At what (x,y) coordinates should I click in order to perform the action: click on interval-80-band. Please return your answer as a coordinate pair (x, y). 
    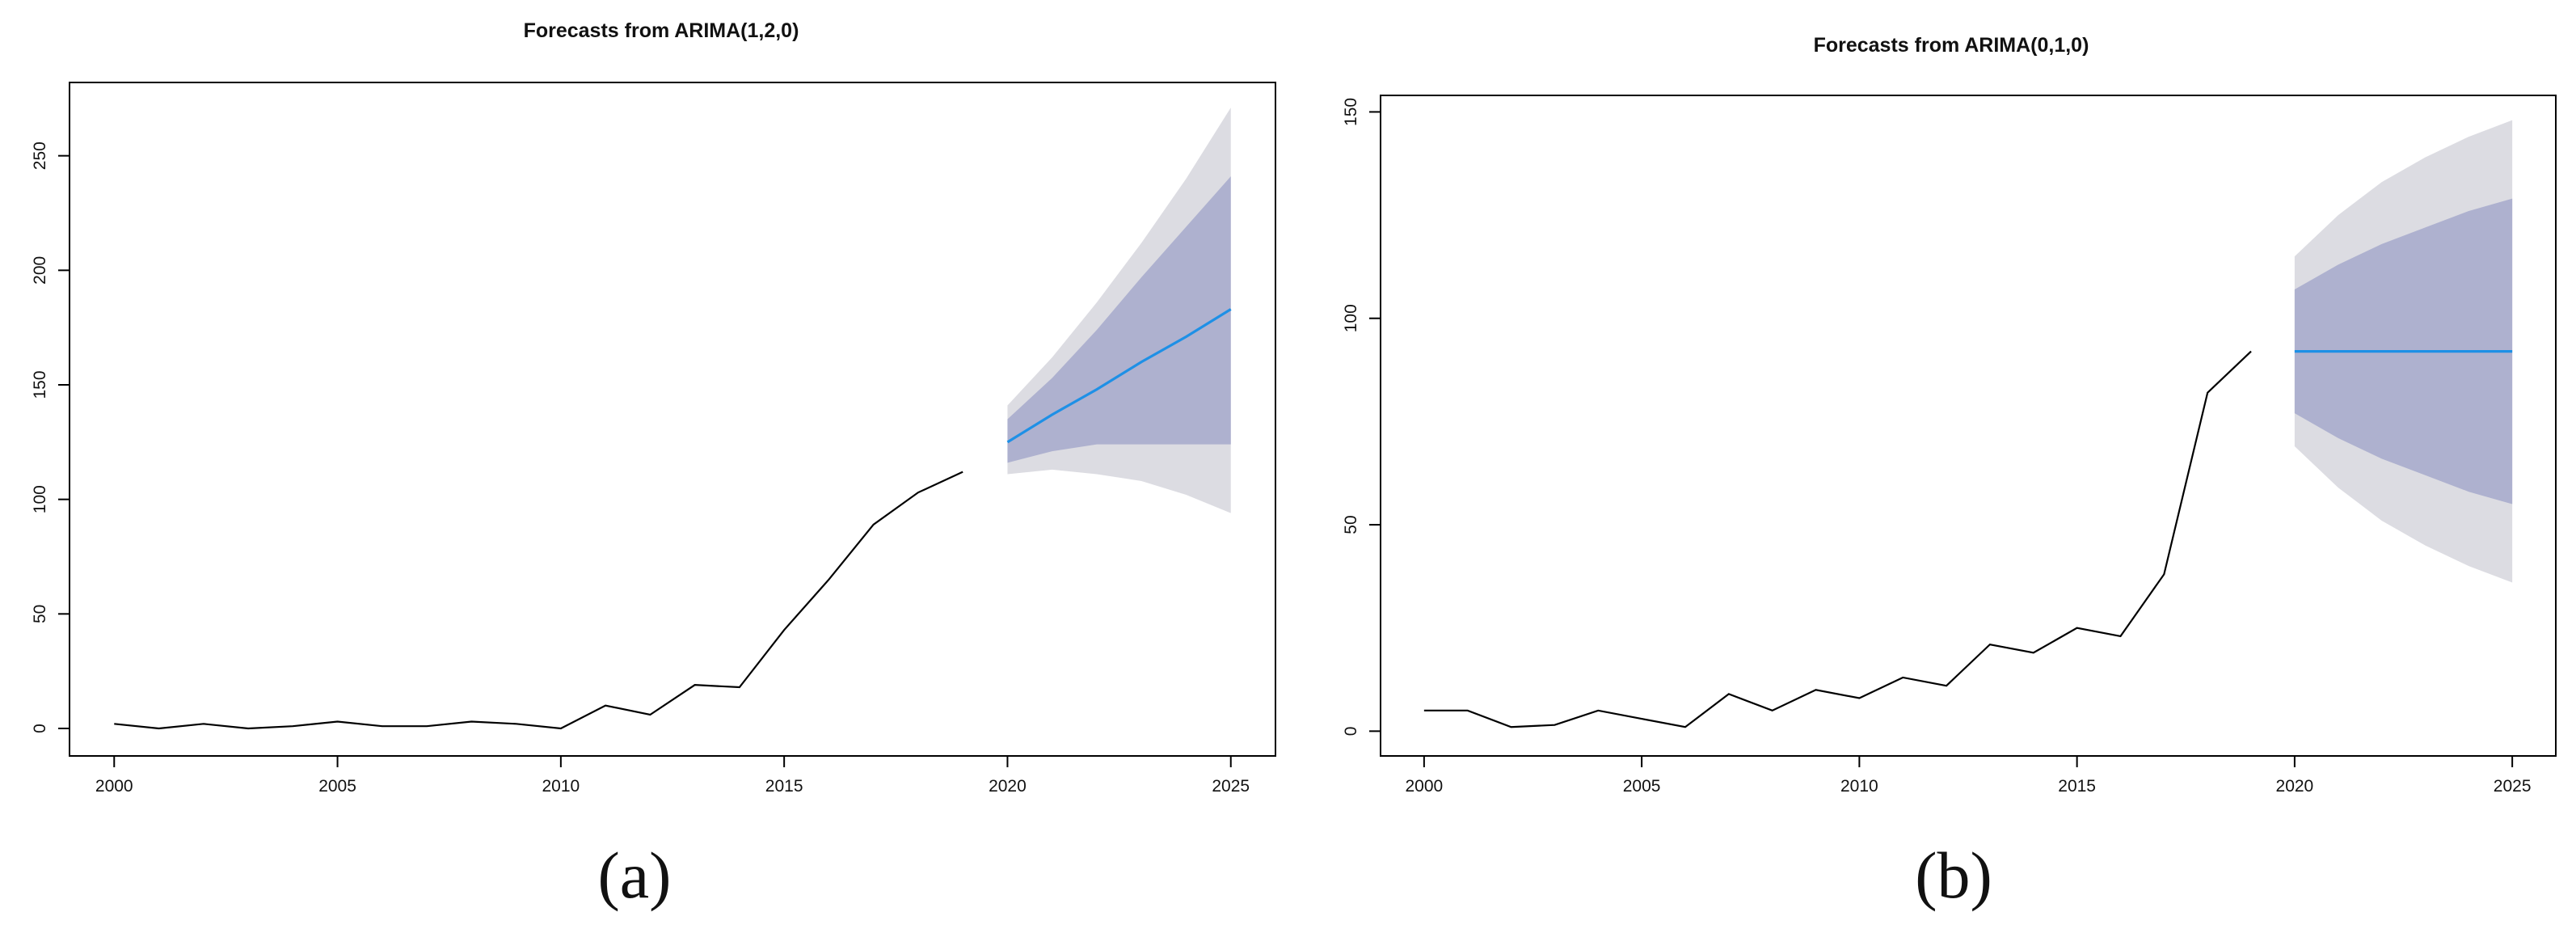
    Looking at the image, I should click on (1119, 319).